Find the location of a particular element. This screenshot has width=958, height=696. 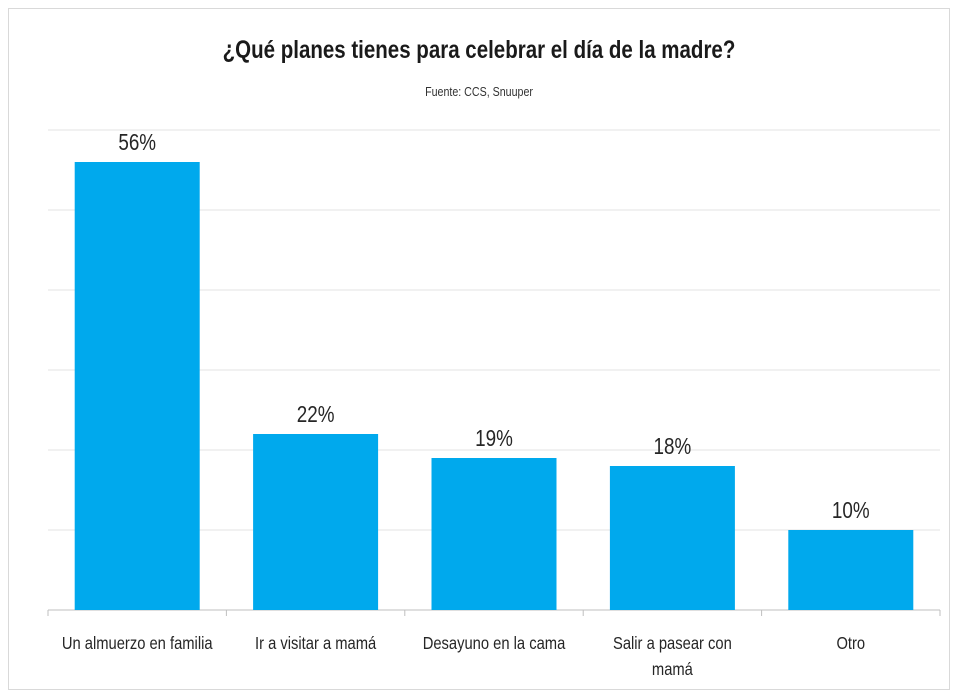

x-tick-label: mamá is located at coordinates (673, 670).